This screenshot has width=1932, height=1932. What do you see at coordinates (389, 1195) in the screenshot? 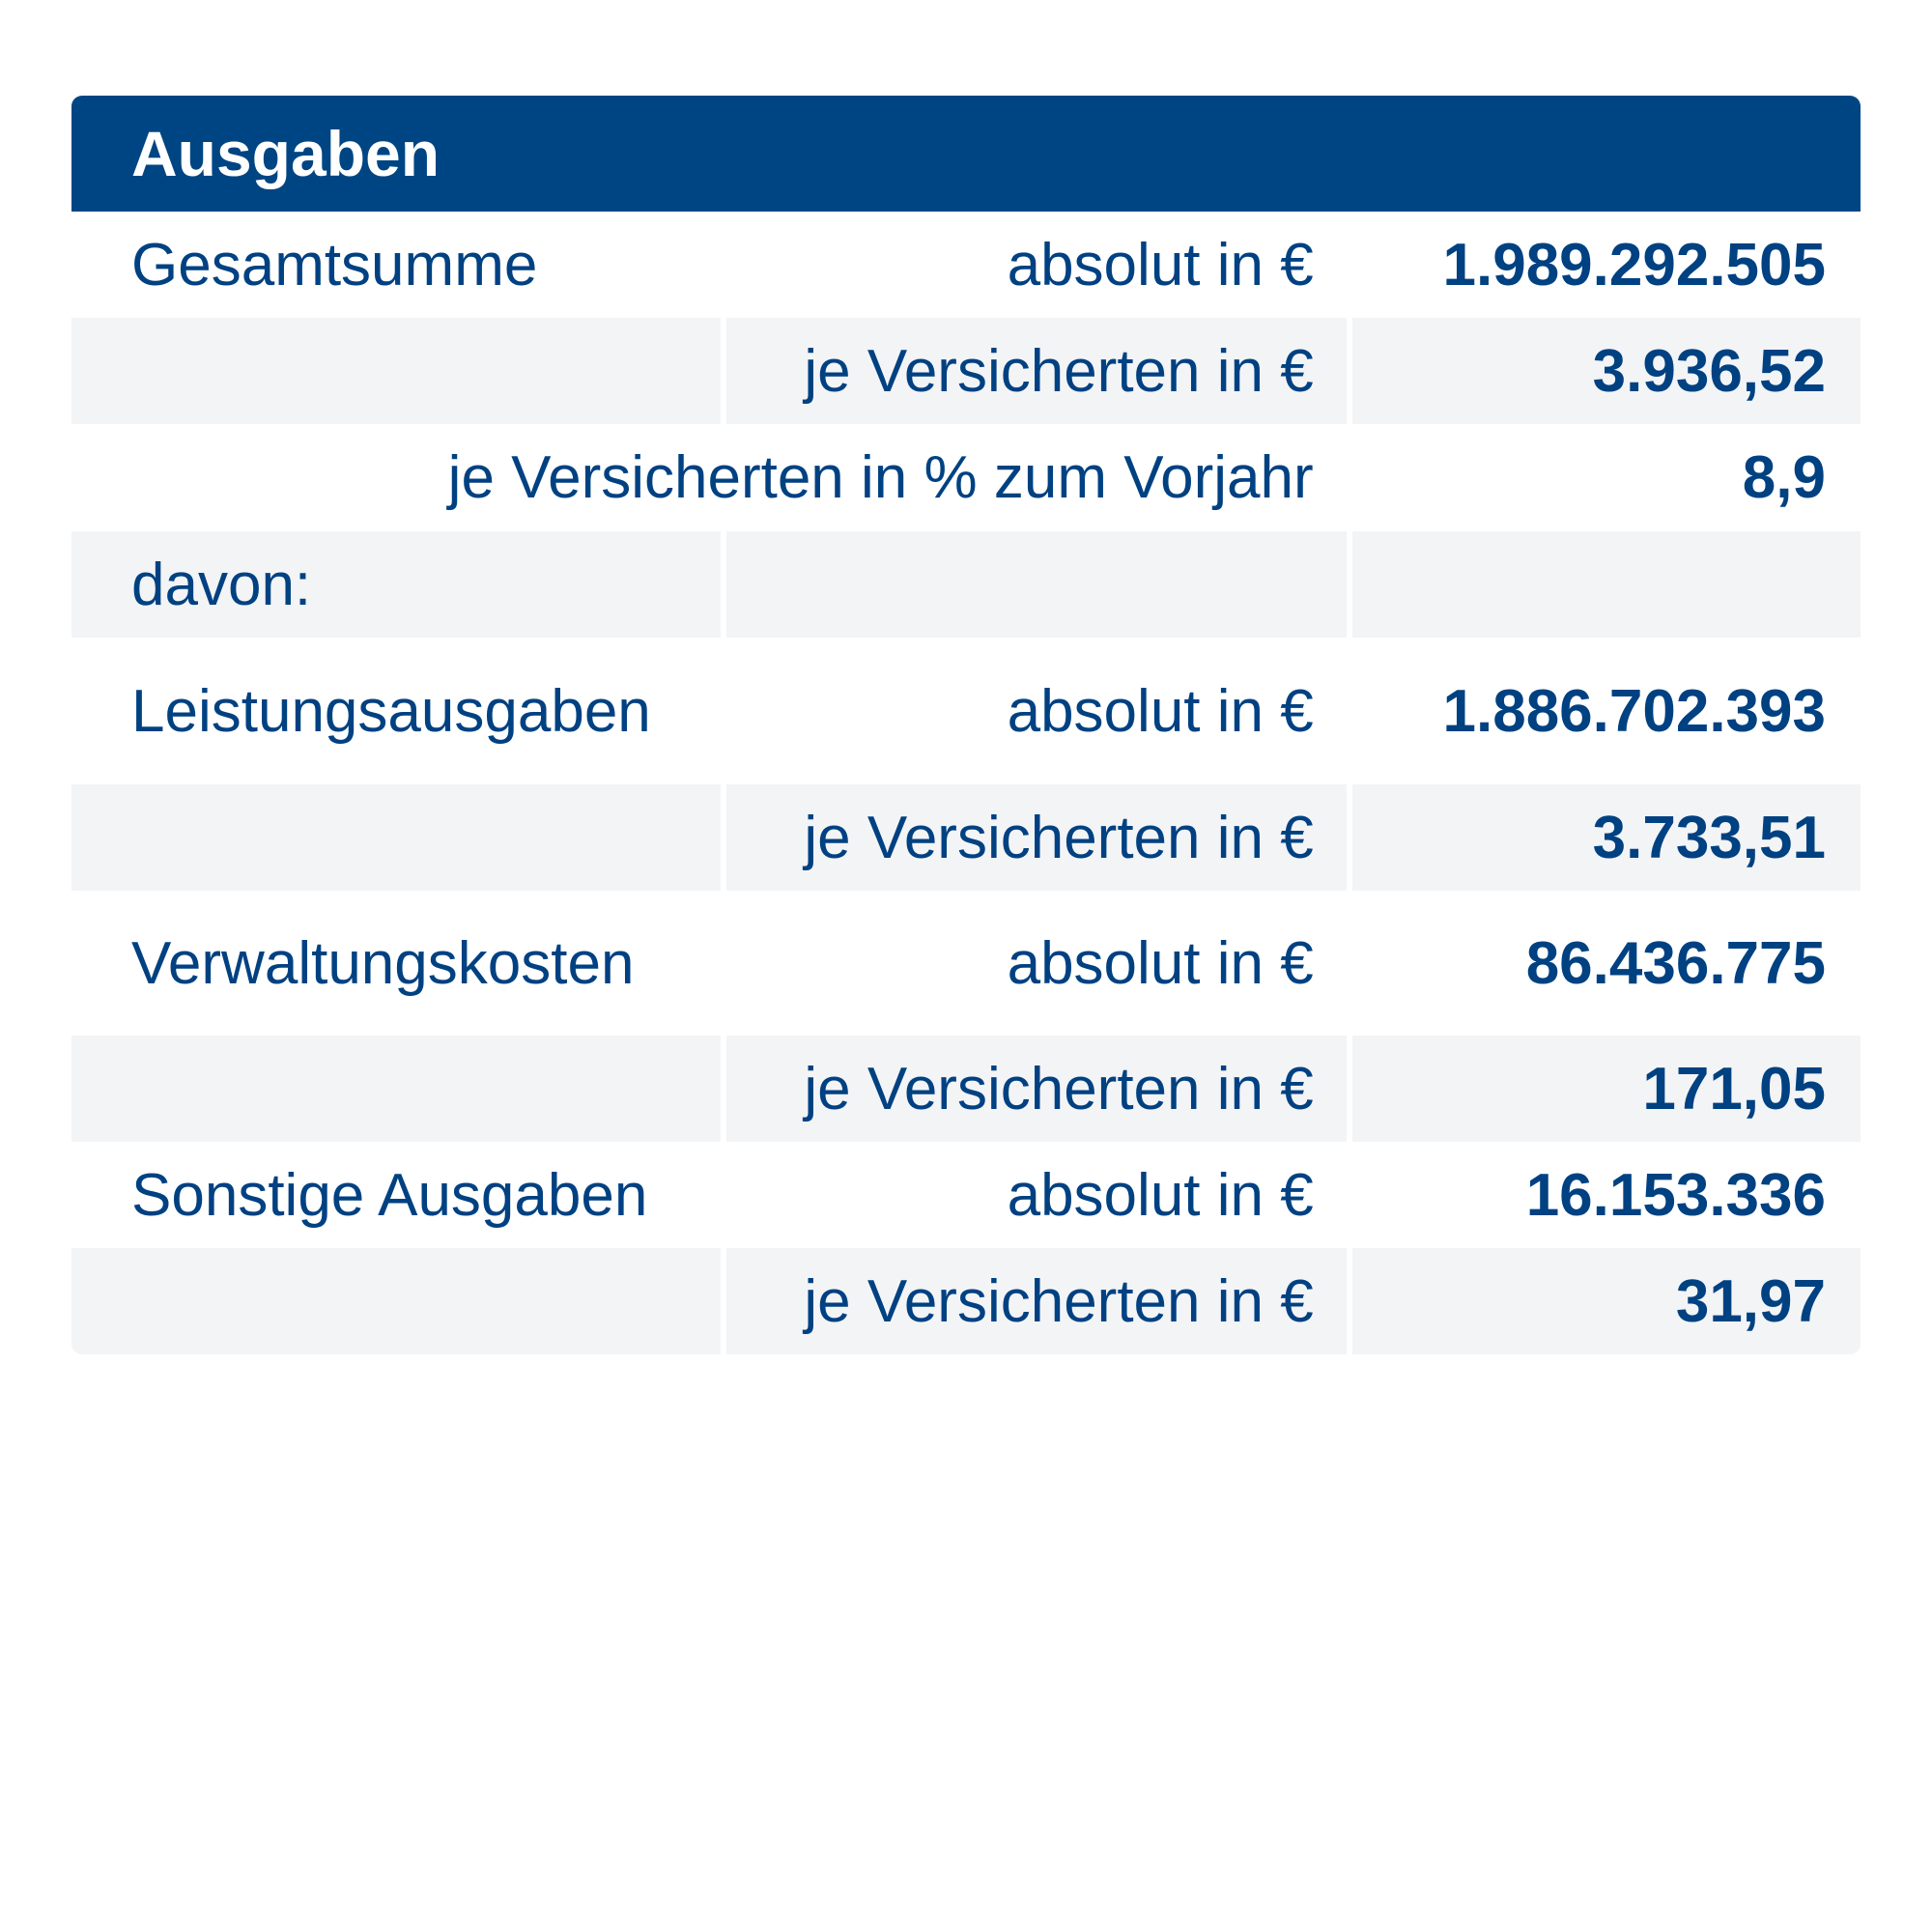
I see `row-label: Sonstige Ausgaben` at bounding box center [389, 1195].